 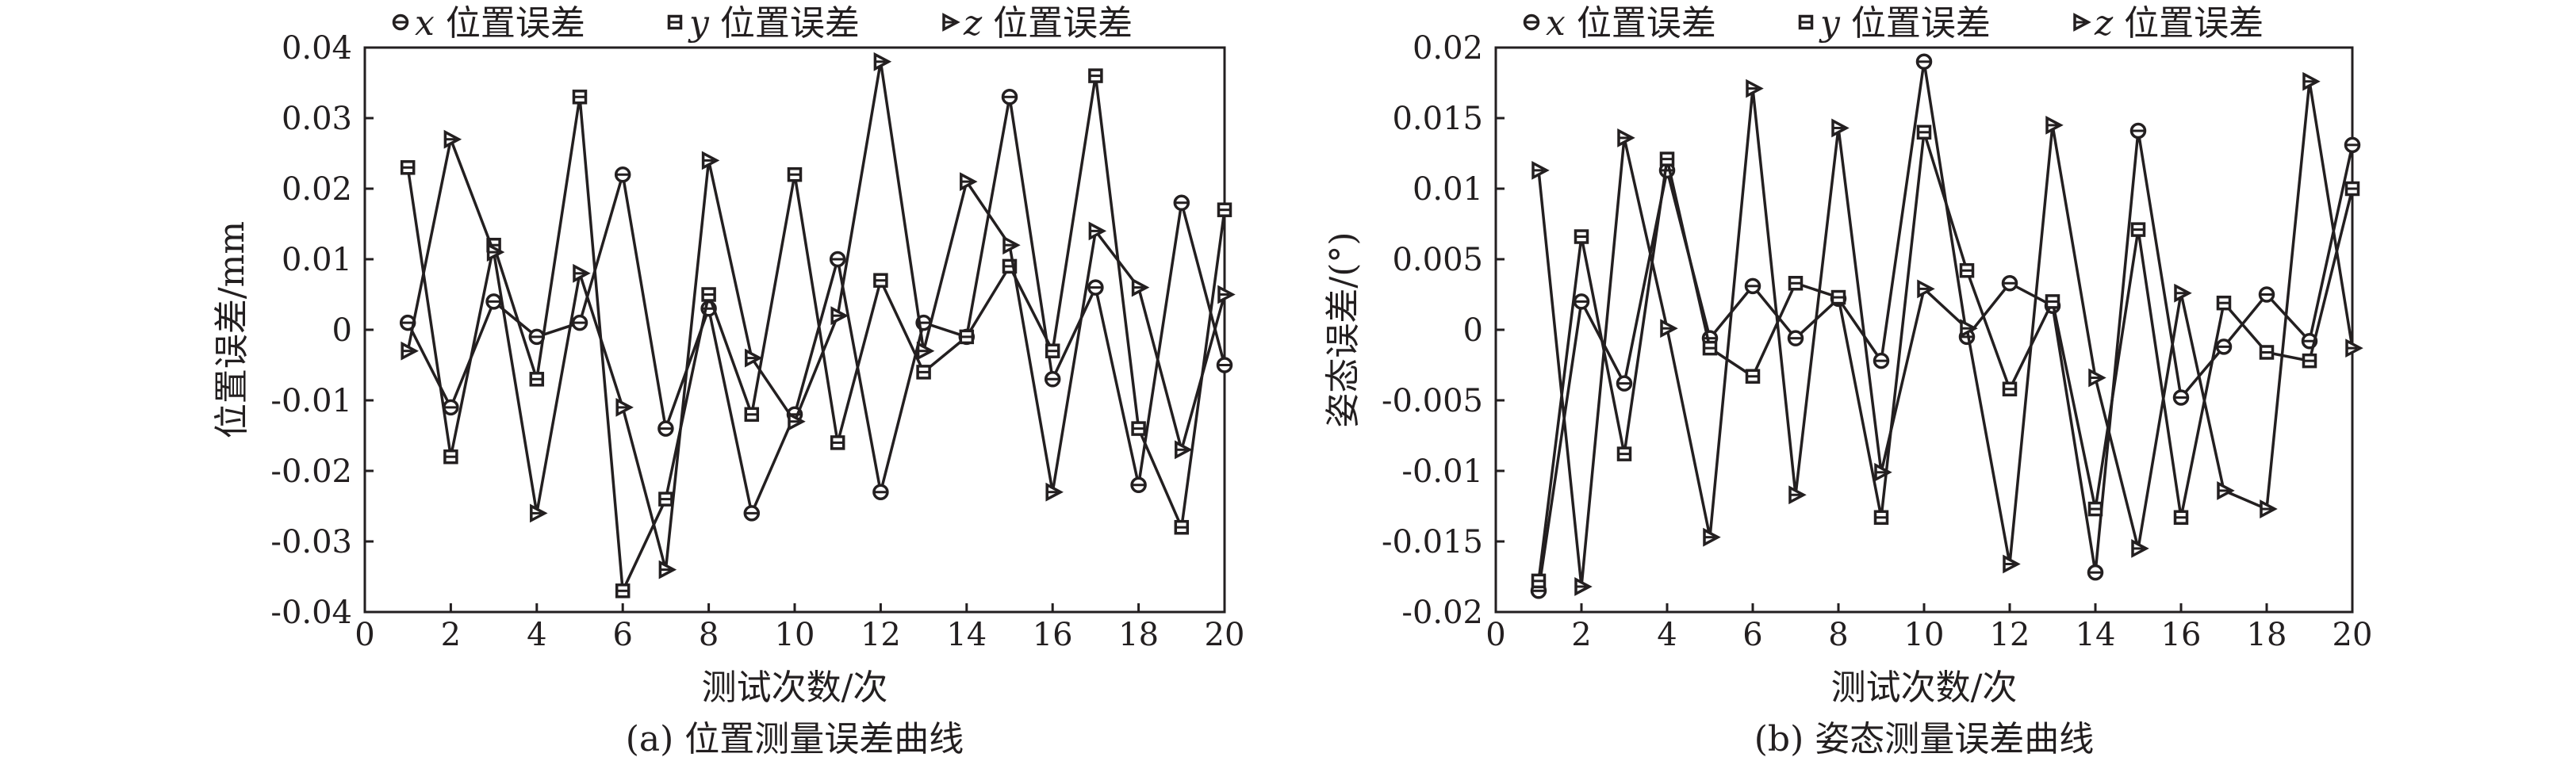 What do you see at coordinates (311, 401) in the screenshot?
I see `y-tick-label: -0.01` at bounding box center [311, 401].